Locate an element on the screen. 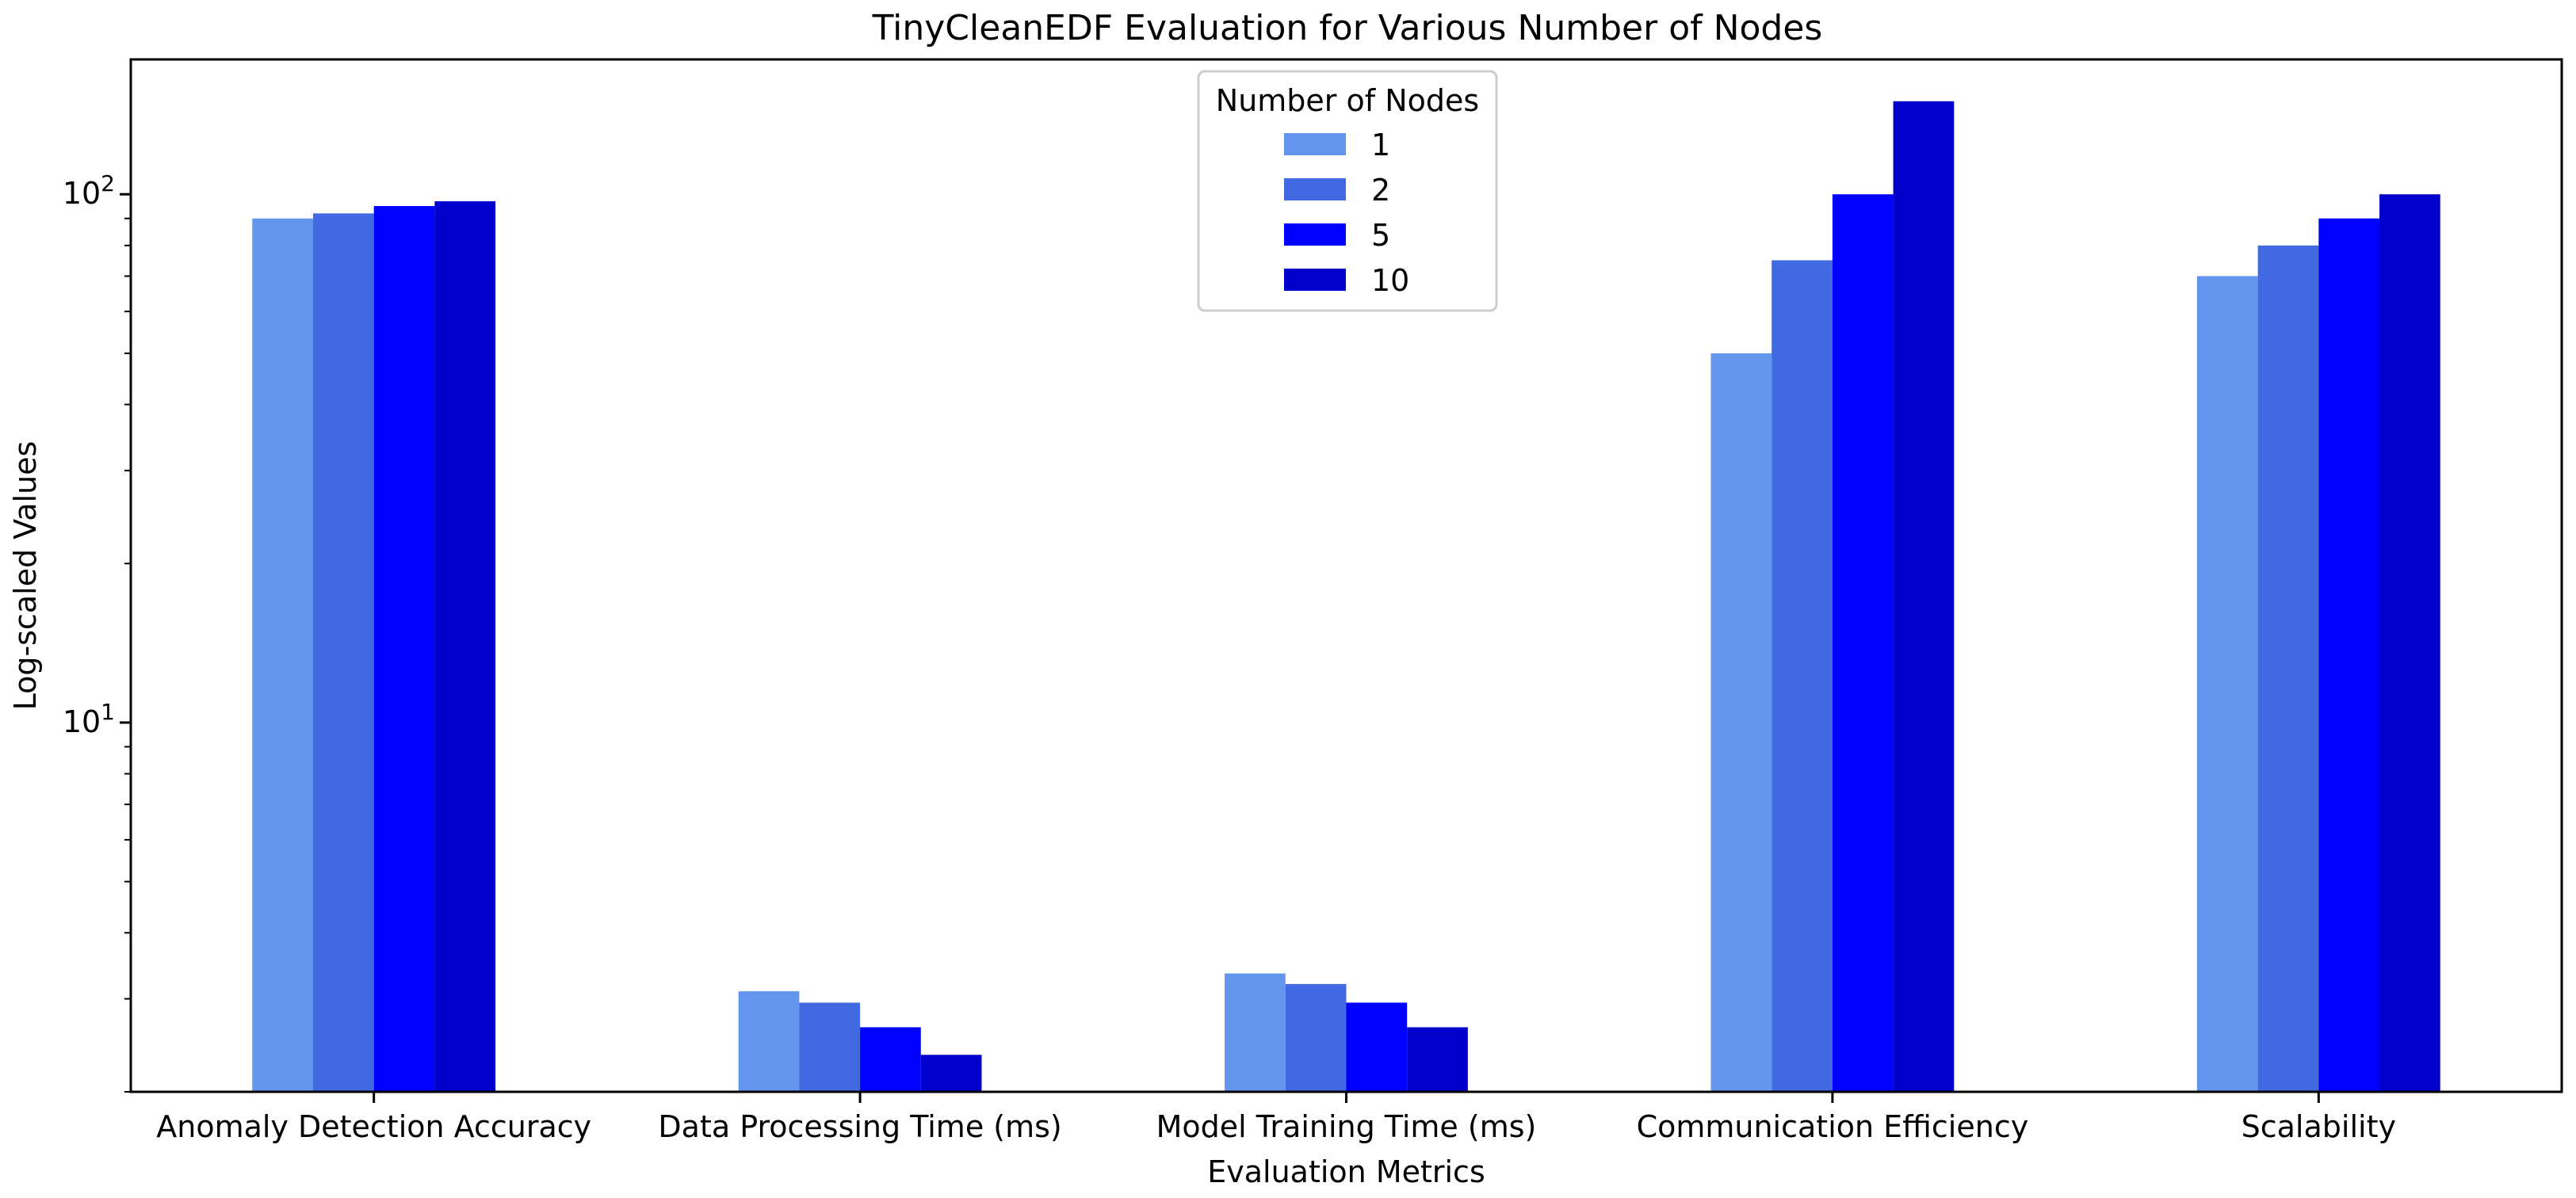 This screenshot has width=2576, height=1198. x-tick-label: Anomaly Detection Accuracy is located at coordinates (373, 1126).